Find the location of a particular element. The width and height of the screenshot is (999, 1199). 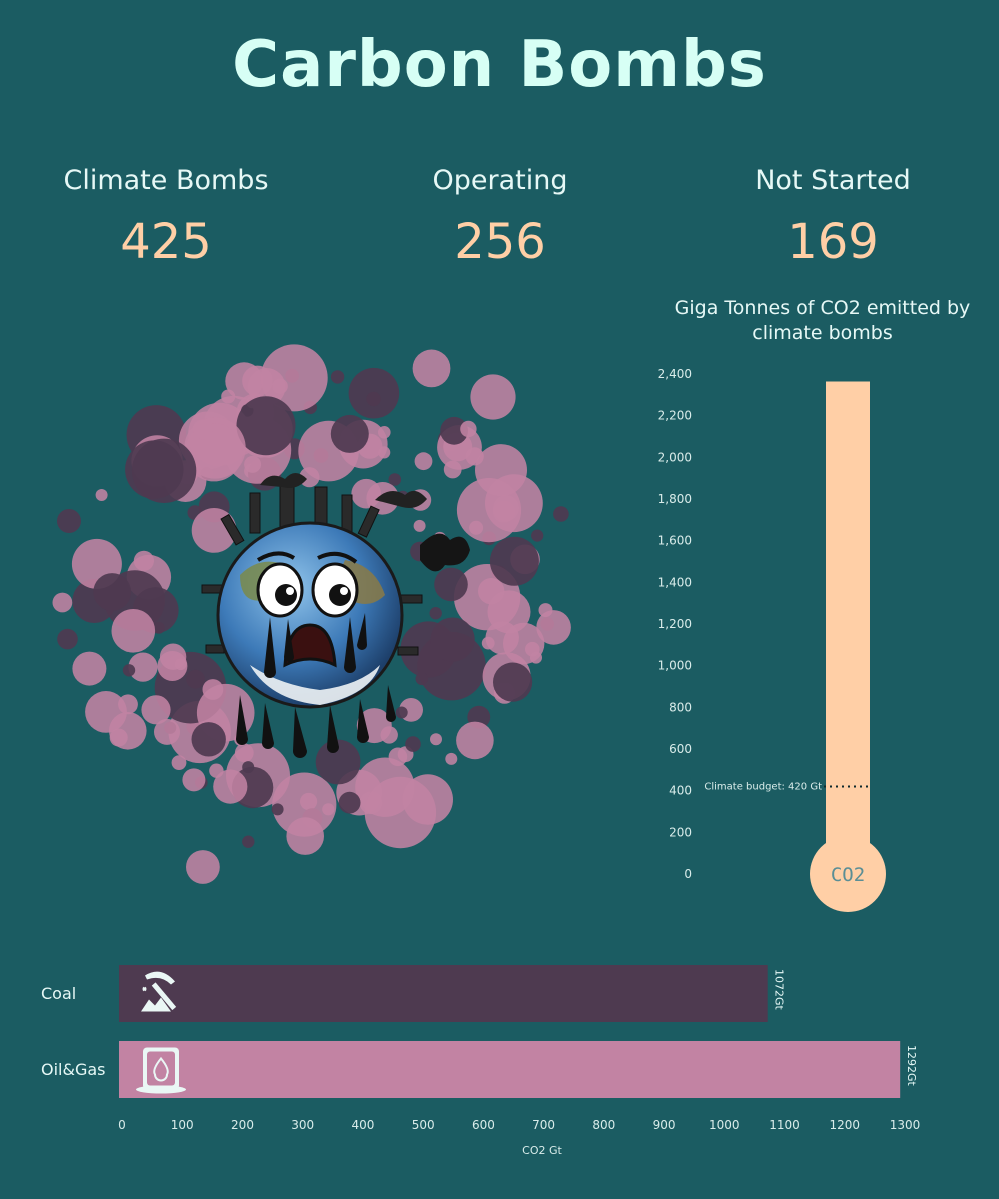

x-tick-label: 800 is located at coordinates (603, 1125).